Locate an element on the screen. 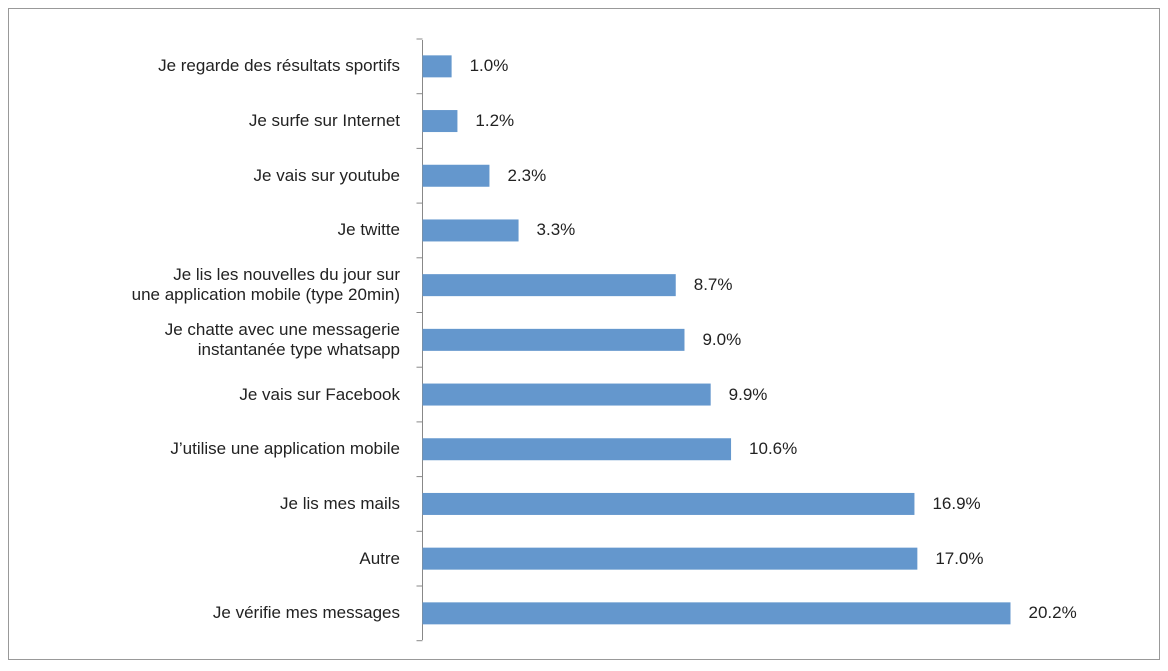  value-label: 1.2% is located at coordinates (495, 121).